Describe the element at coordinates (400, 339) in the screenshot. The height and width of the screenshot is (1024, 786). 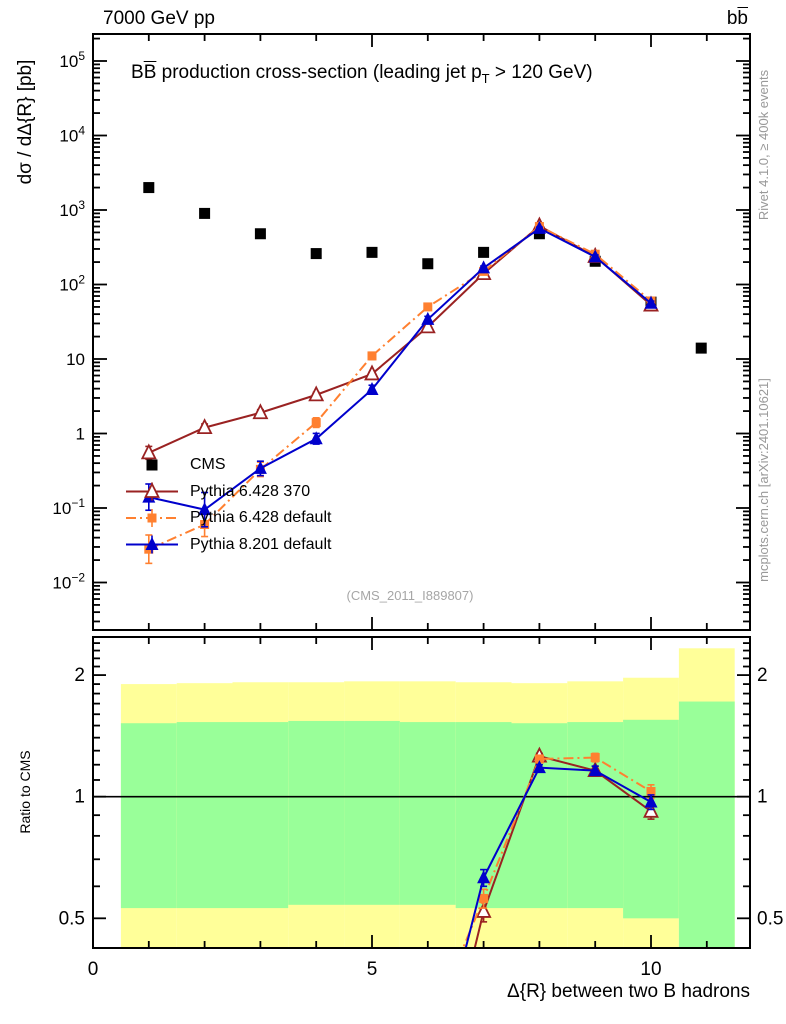
I see `series-line` at that location.